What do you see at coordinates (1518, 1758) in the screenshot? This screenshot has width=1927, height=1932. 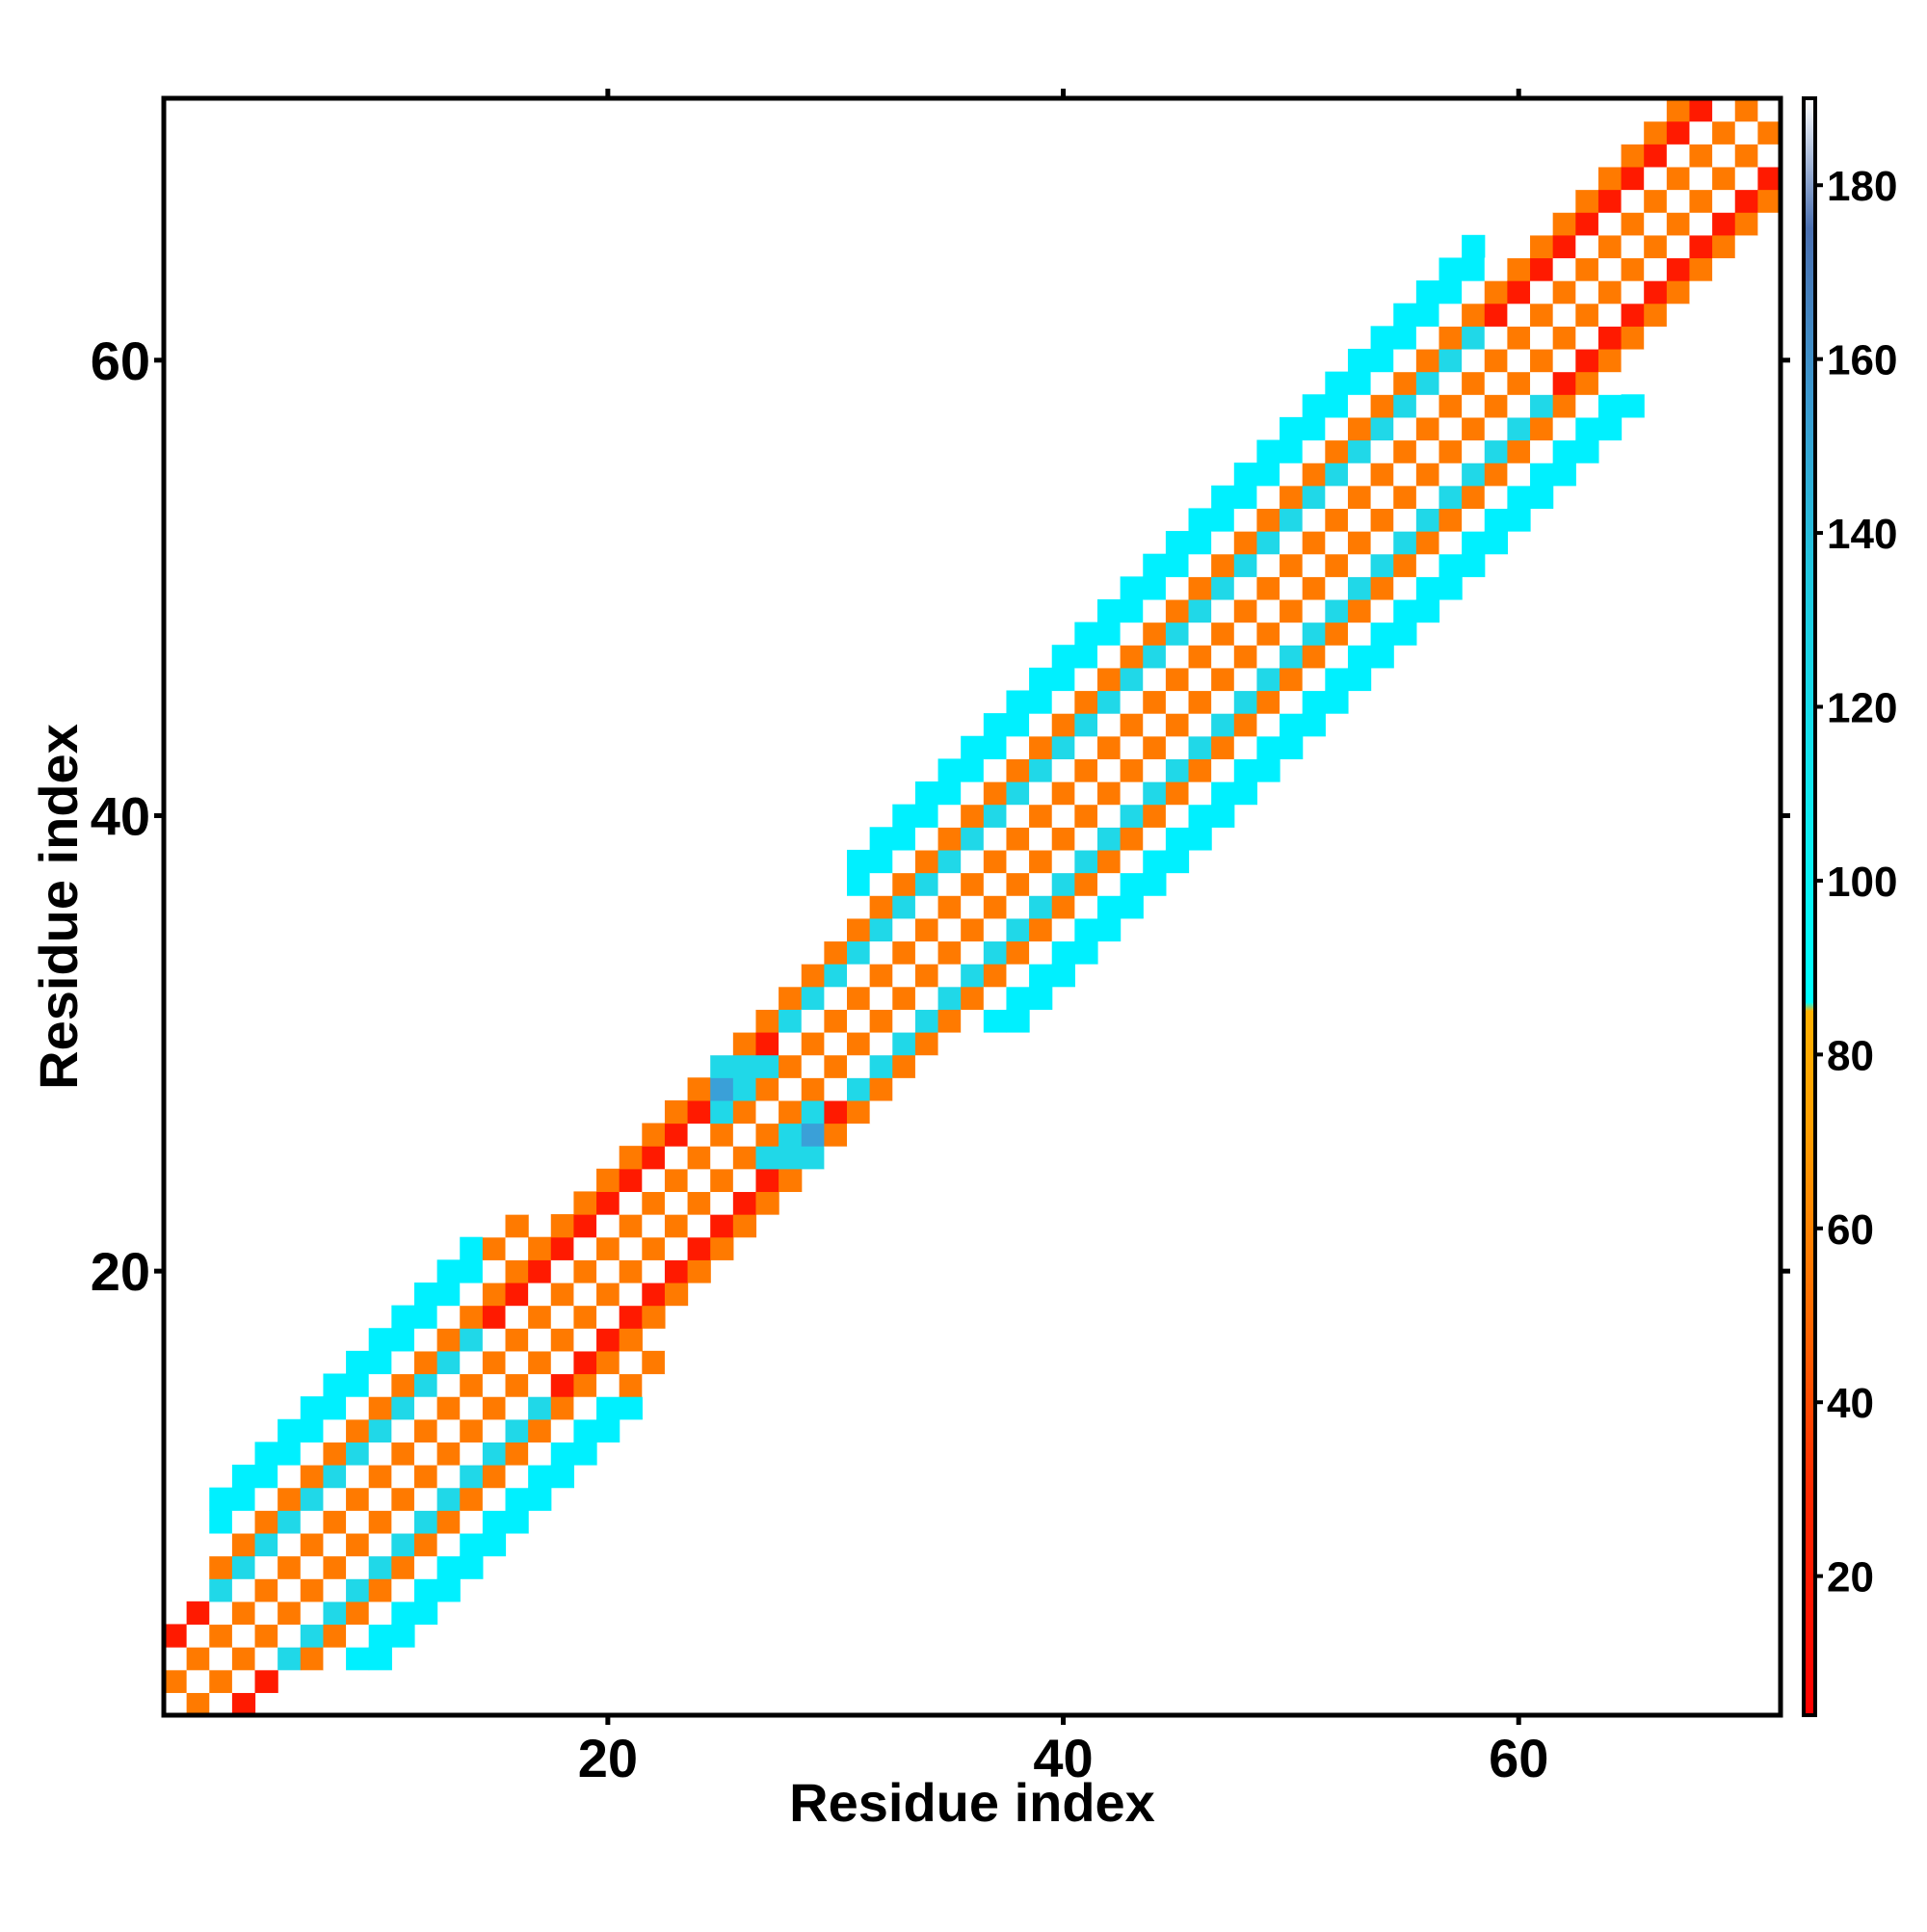 I see `x-tick-label: 60` at bounding box center [1518, 1758].